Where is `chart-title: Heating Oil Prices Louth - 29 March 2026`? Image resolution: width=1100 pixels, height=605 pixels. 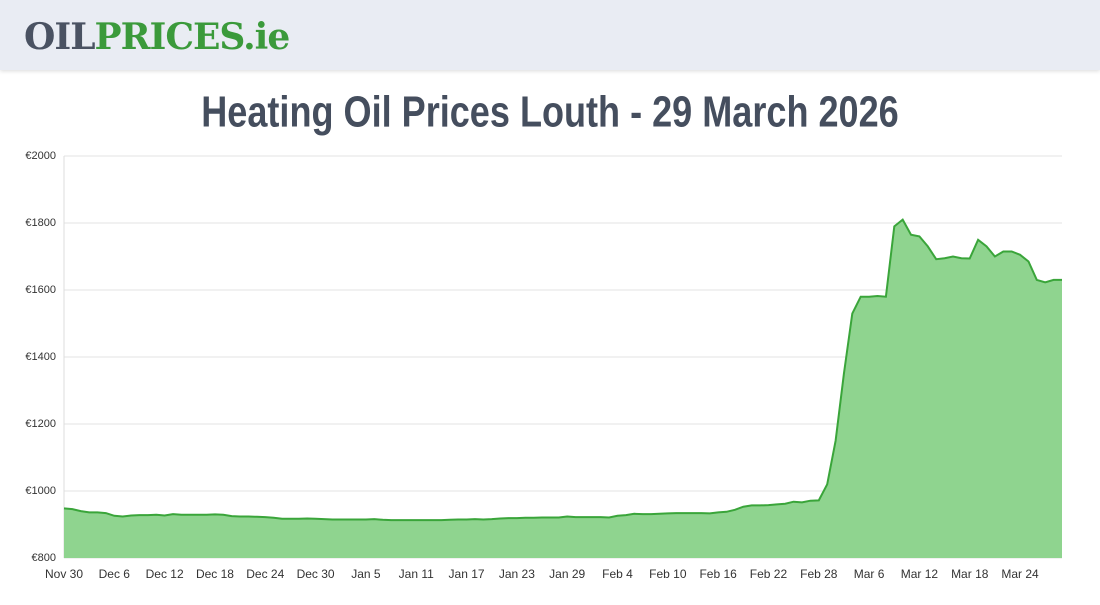
chart-title: Heating Oil Prices Louth - 29 March 2026 is located at coordinates (549, 111).